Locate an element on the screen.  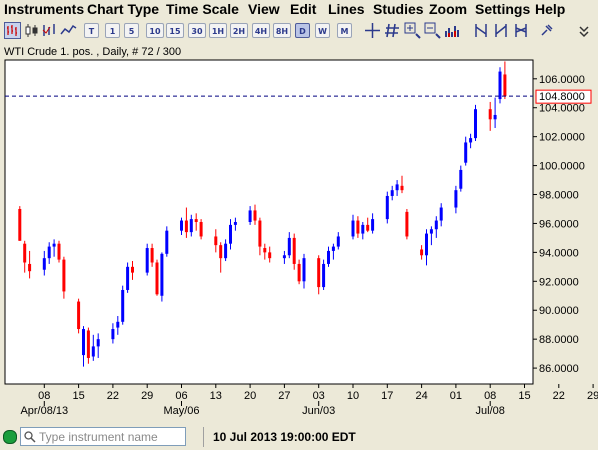
x-tick-label: 20 is located at coordinates (250, 396).